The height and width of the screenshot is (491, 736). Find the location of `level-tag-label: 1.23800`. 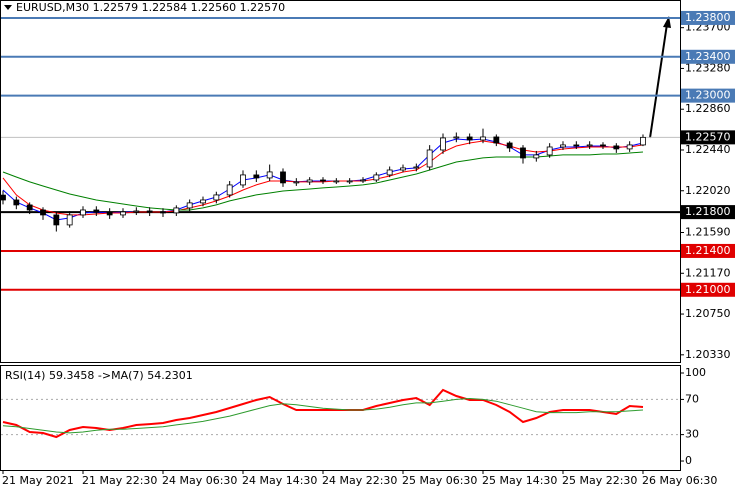

level-tag-label: 1.23800 is located at coordinates (708, 17).